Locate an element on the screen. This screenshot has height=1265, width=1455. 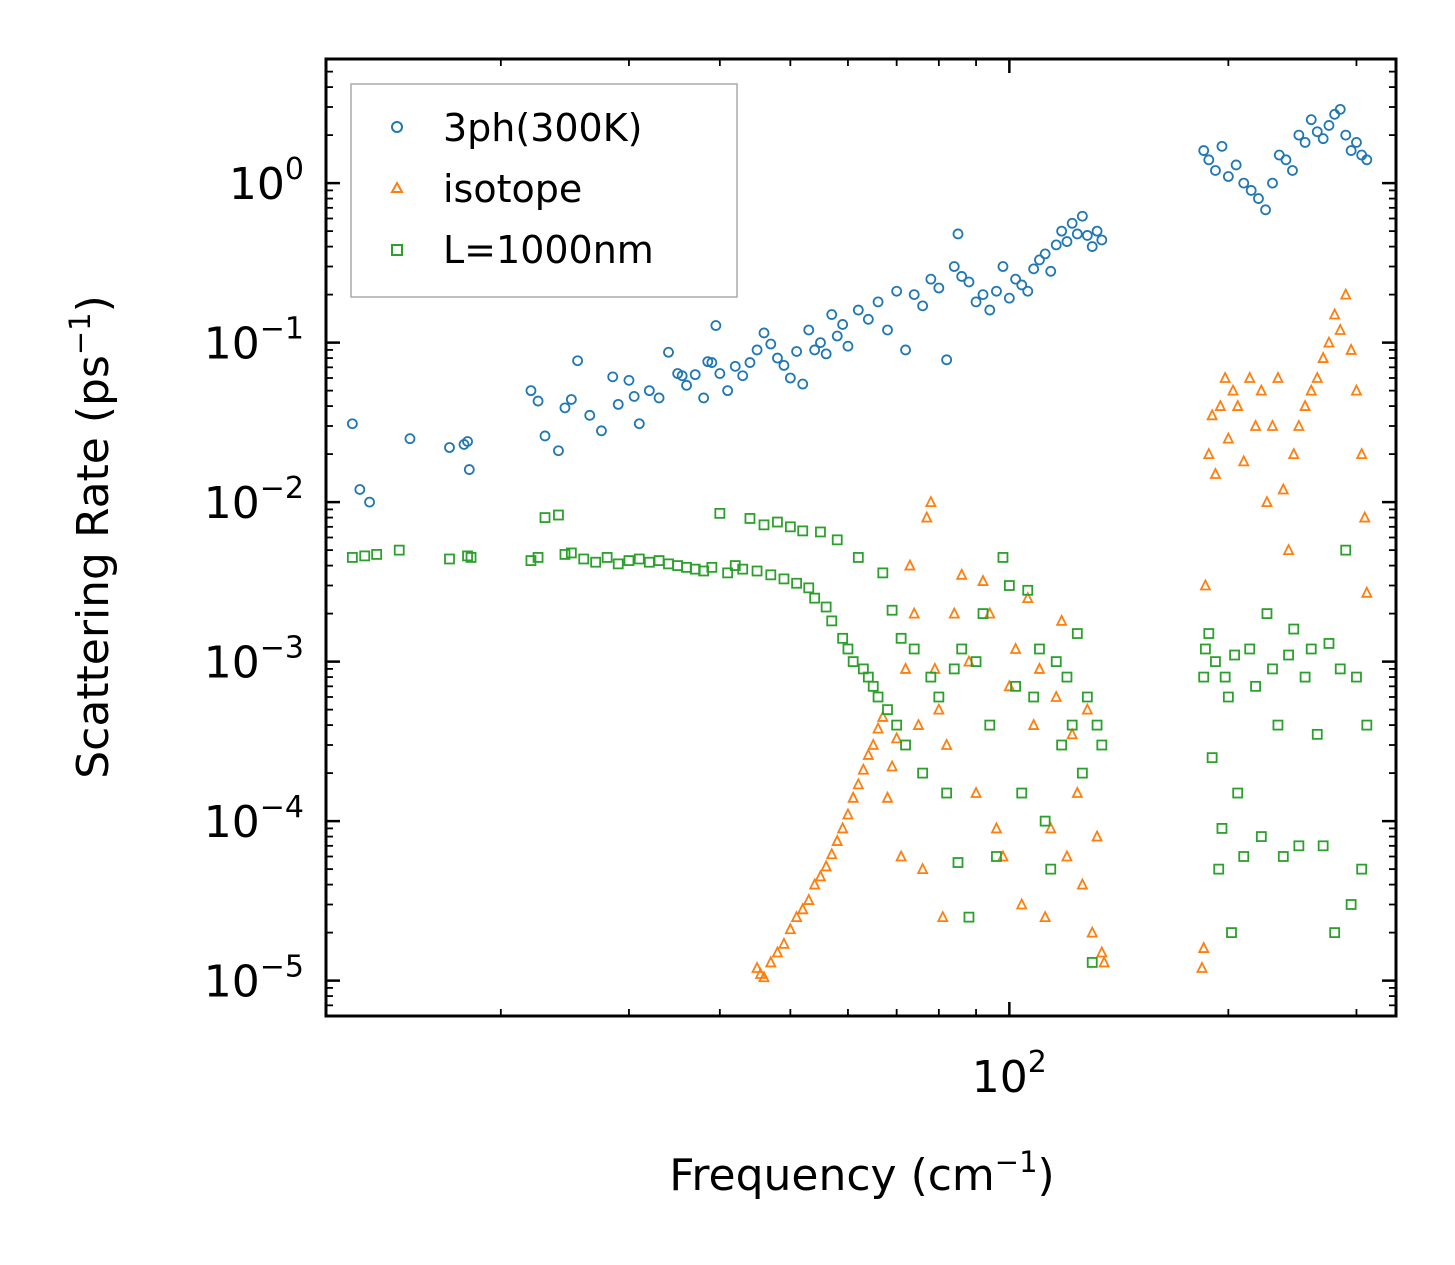
legend-box is located at coordinates (544, 190).